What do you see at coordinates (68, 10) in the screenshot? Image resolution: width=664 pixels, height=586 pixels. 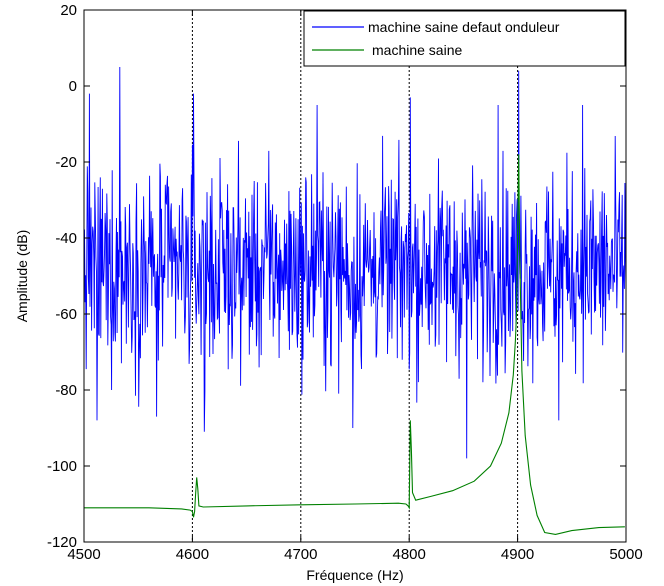 I see `y-tick-label: 20` at bounding box center [68, 10].